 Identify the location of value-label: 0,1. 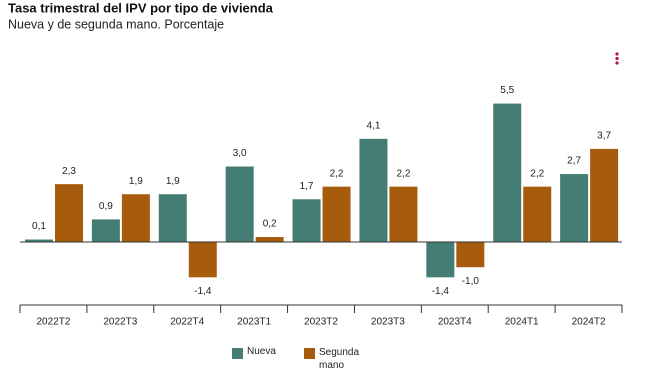
(39, 226).